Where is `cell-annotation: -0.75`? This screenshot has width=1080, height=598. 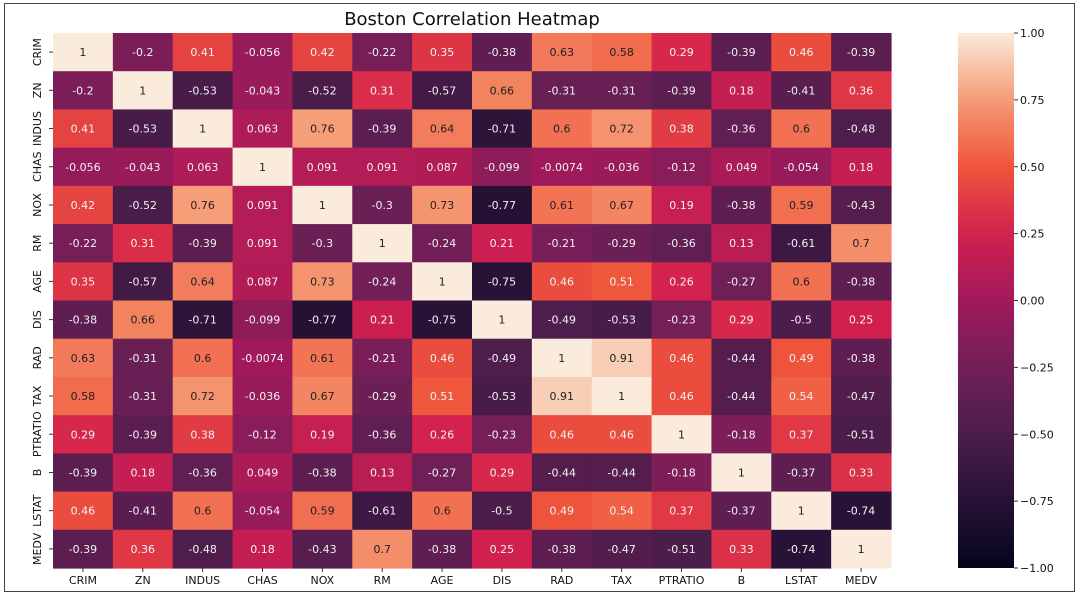
cell-annotation: -0.75 is located at coordinates (502, 281).